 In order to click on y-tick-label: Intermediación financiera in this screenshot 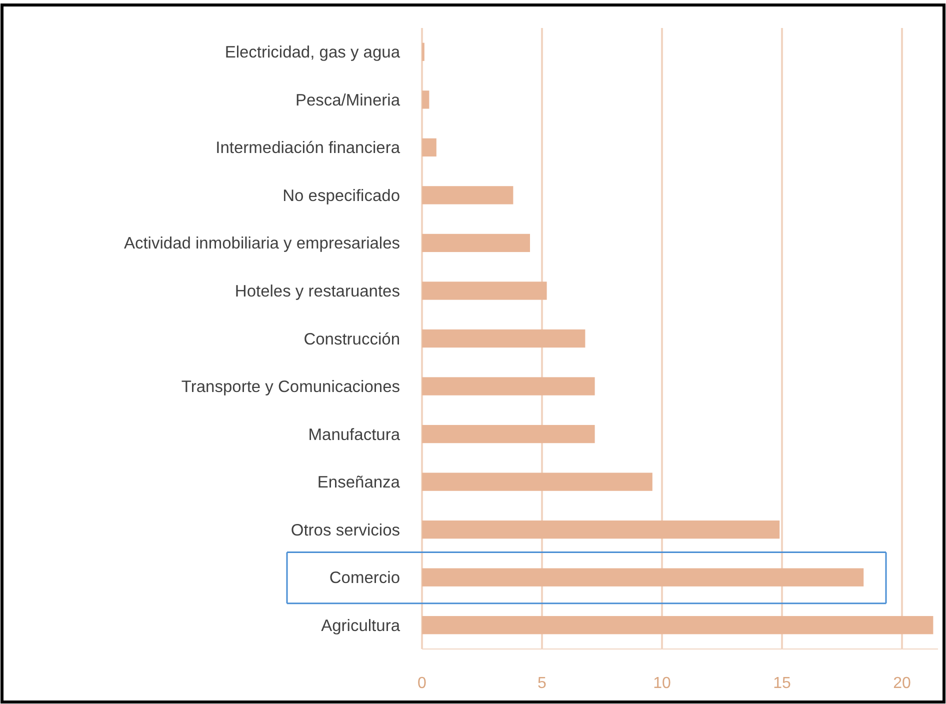, I will do `click(308, 148)`.